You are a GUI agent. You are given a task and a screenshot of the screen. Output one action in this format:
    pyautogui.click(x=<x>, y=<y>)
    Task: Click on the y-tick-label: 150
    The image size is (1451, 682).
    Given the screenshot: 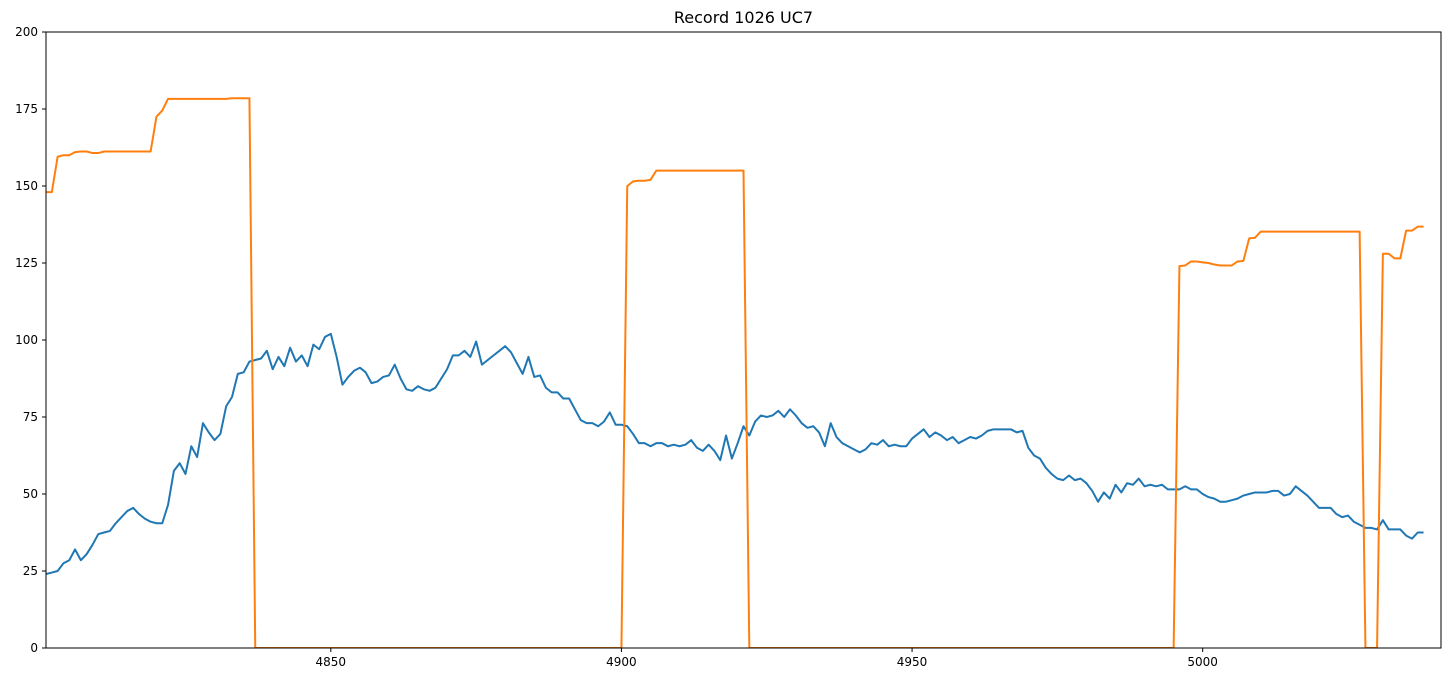 What is the action you would take?
    pyautogui.click(x=26, y=186)
    